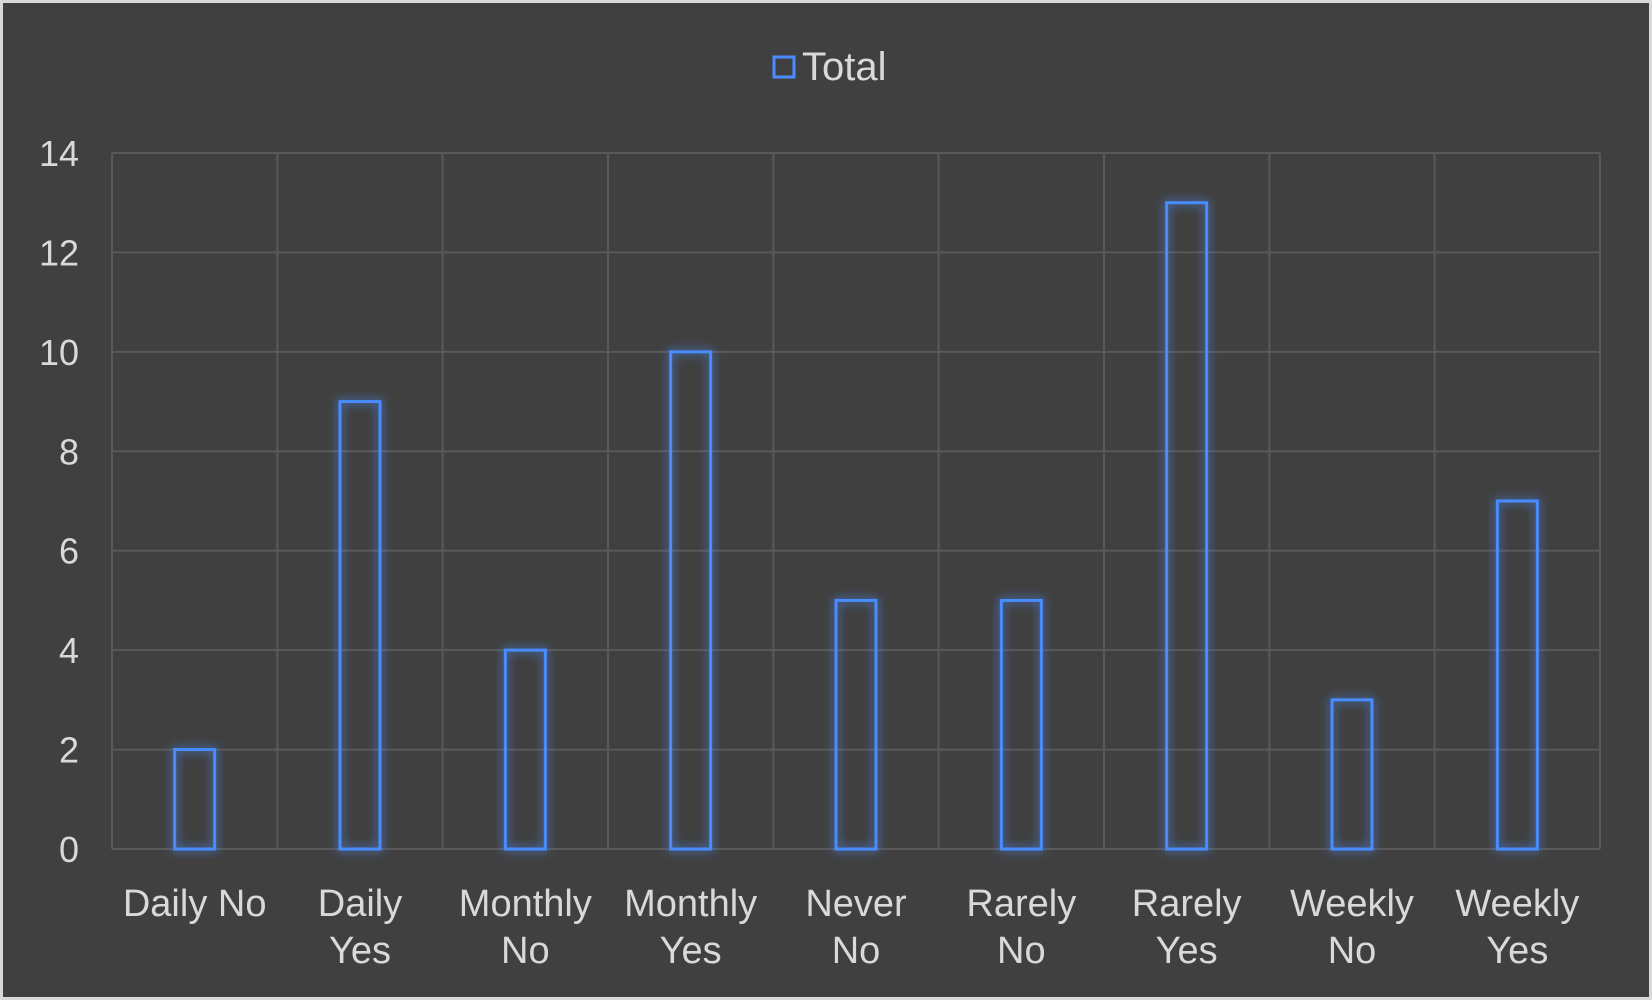 Image resolution: width=1652 pixels, height=1000 pixels. Describe the element at coordinates (69, 849) in the screenshot. I see `y-tick-label: 0` at that location.